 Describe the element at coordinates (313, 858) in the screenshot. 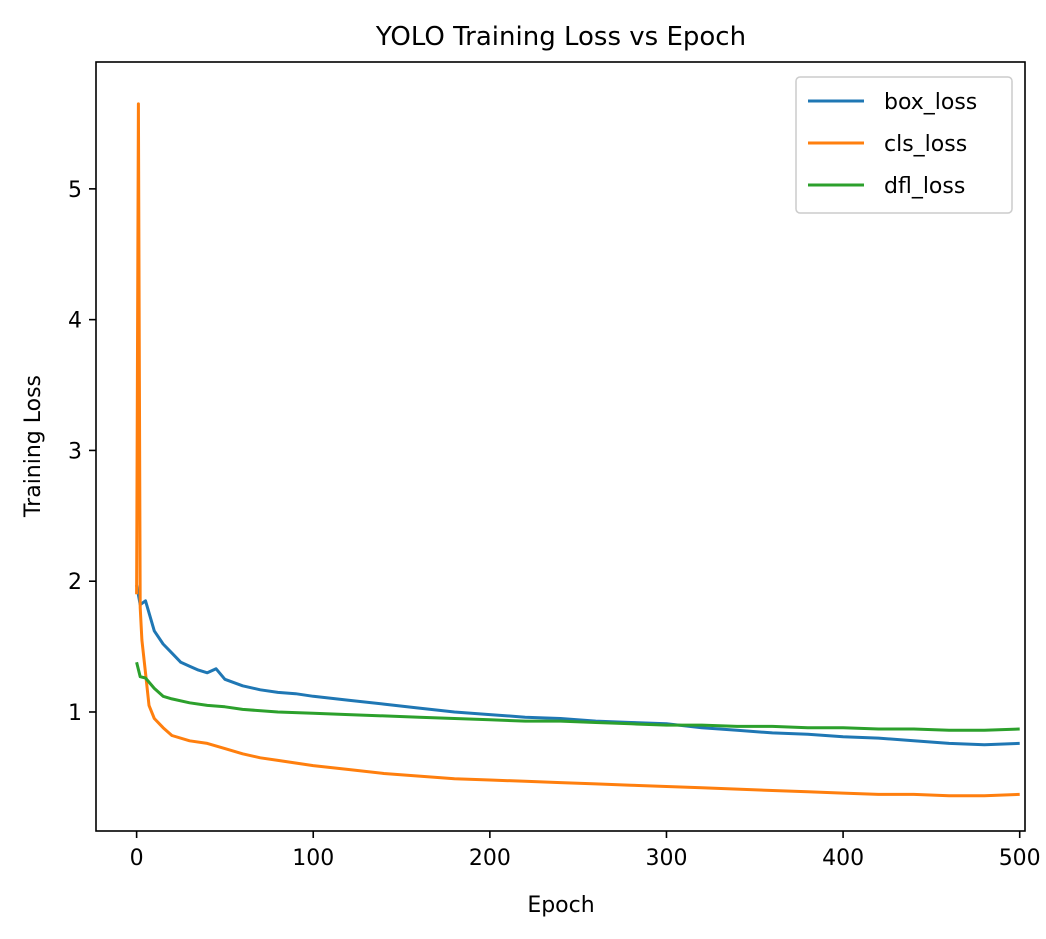

I see `x-tick-label: 100` at that location.